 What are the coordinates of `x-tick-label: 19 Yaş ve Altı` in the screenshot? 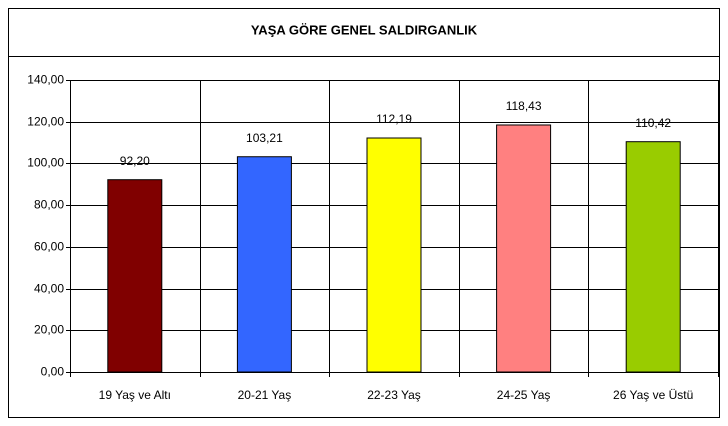 It's located at (135, 395).